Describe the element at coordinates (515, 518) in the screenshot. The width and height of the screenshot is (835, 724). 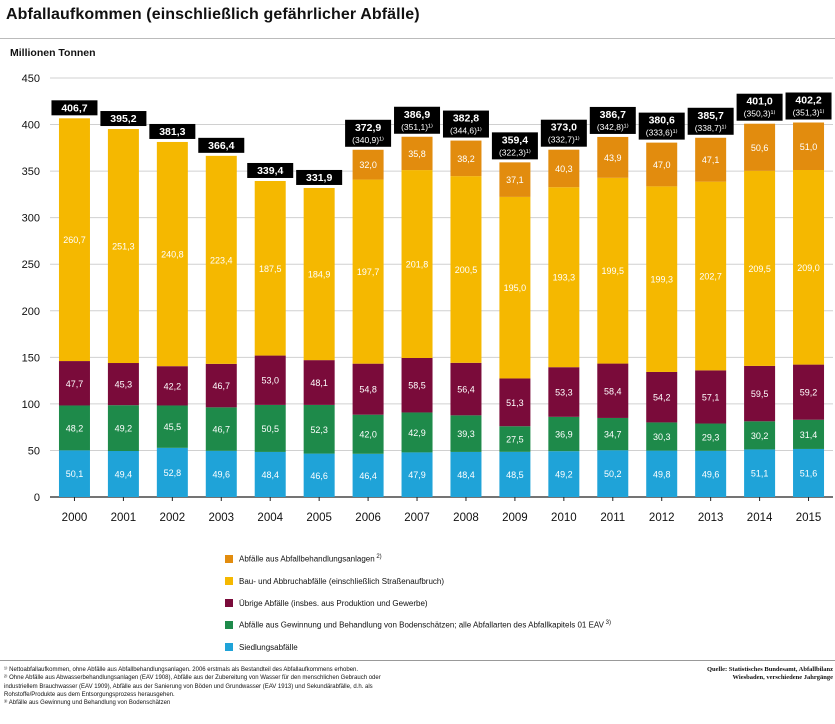
I see `x-tick-label: 2009` at that location.